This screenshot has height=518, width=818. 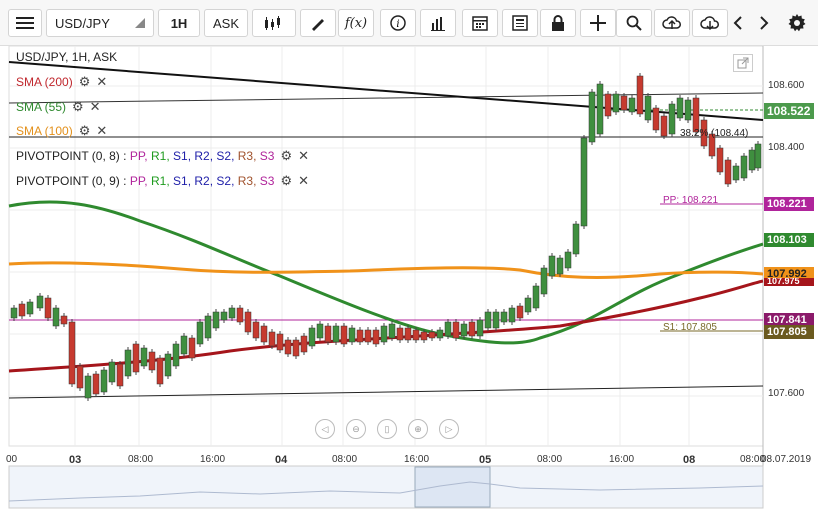 What do you see at coordinates (449, 429) in the screenshot?
I see `scroll-right-button: ▷` at bounding box center [449, 429].